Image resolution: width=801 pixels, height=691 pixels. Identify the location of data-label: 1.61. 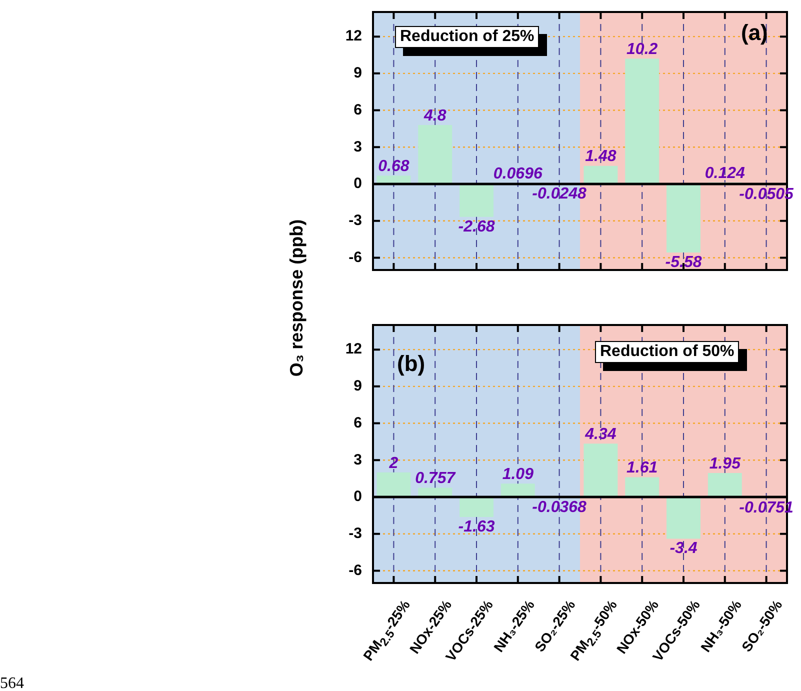
(642, 468).